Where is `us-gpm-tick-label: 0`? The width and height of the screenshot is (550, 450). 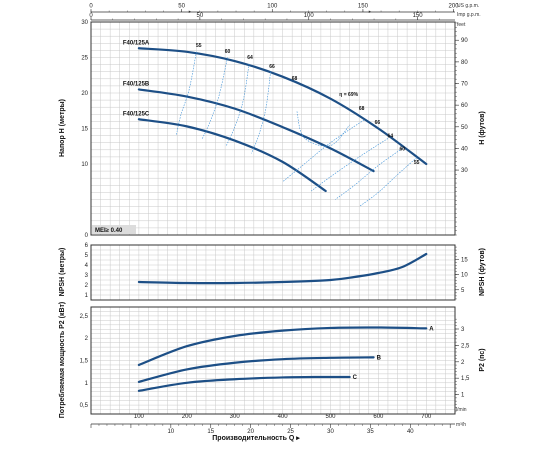
us-gpm-tick-label: 0 is located at coordinates (91, 7).